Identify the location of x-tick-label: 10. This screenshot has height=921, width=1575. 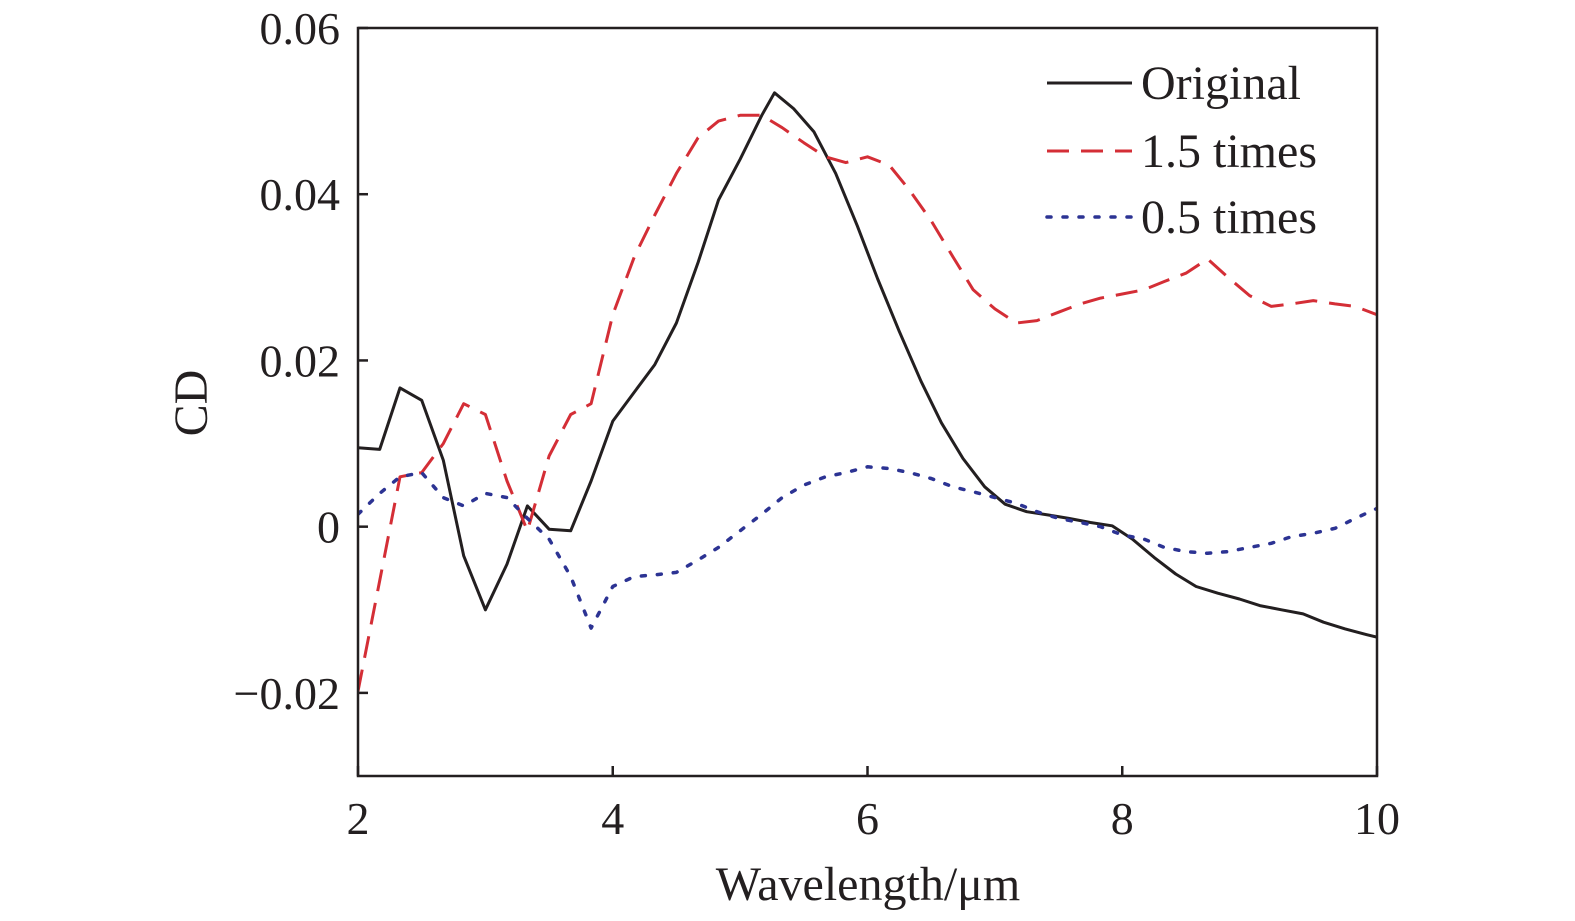
(1377, 818).